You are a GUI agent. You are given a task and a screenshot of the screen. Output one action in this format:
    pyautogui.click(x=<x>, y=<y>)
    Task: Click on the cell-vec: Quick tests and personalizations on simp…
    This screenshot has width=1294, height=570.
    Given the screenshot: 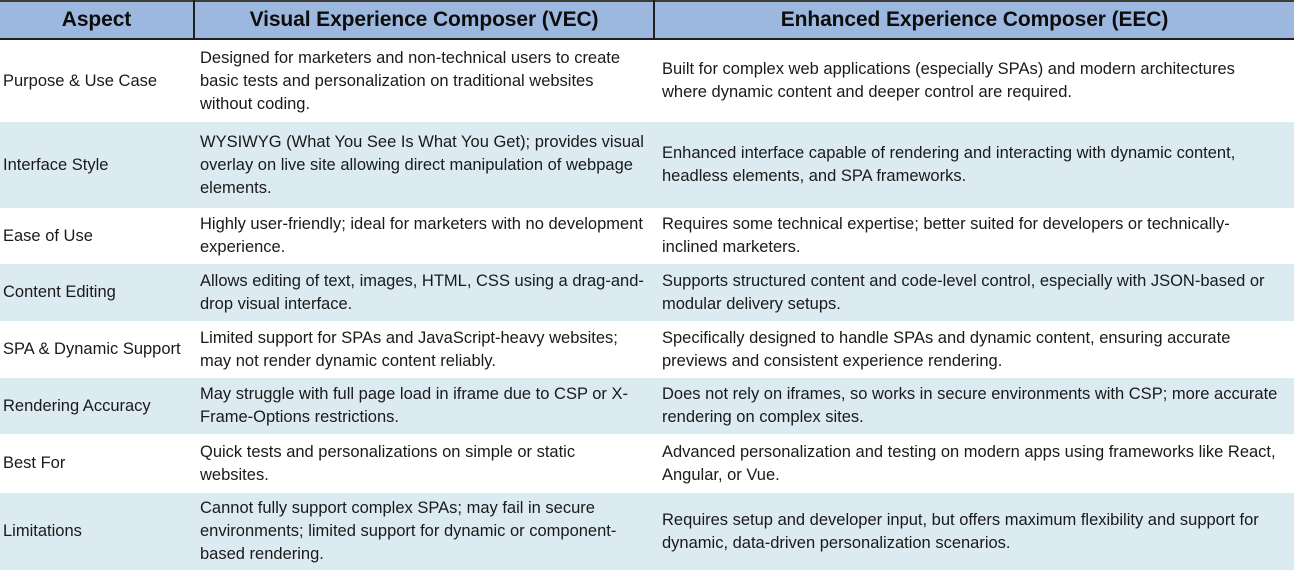 What is the action you would take?
    pyautogui.click(x=424, y=463)
    